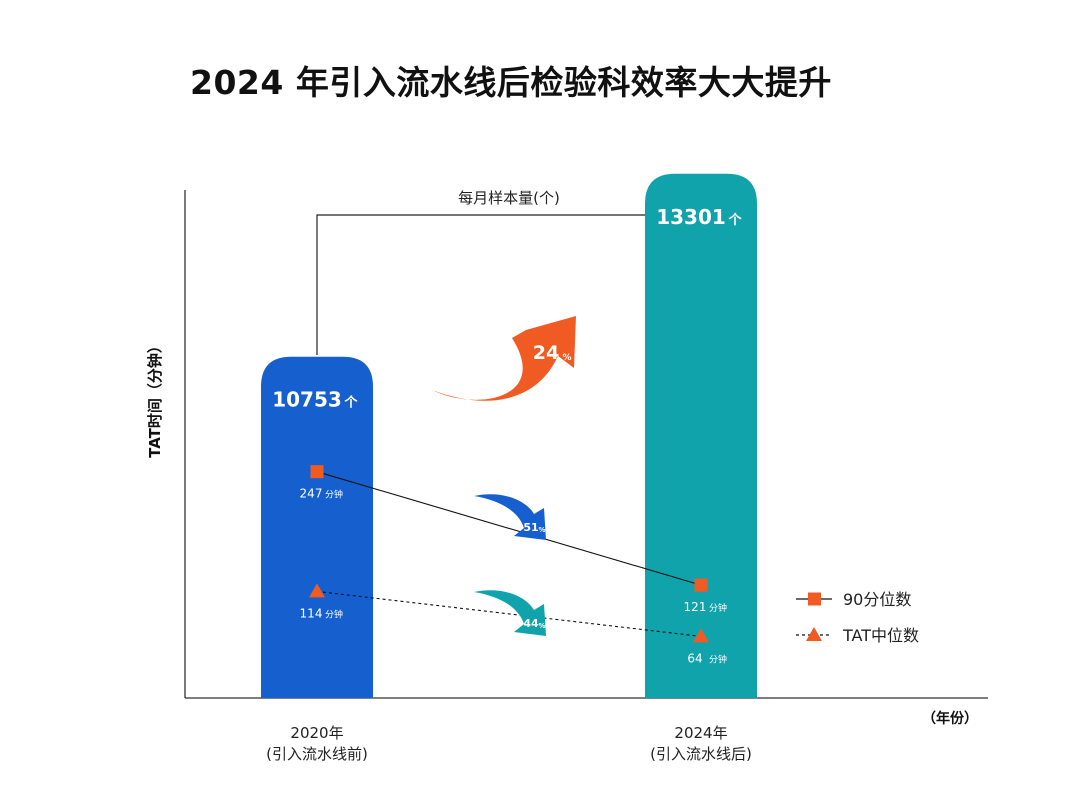 This screenshot has height=806, width=1080. What do you see at coordinates (511, 82) in the screenshot?
I see `chart-title: 2024 年引入流水线后检验科效率大大提升` at bounding box center [511, 82].